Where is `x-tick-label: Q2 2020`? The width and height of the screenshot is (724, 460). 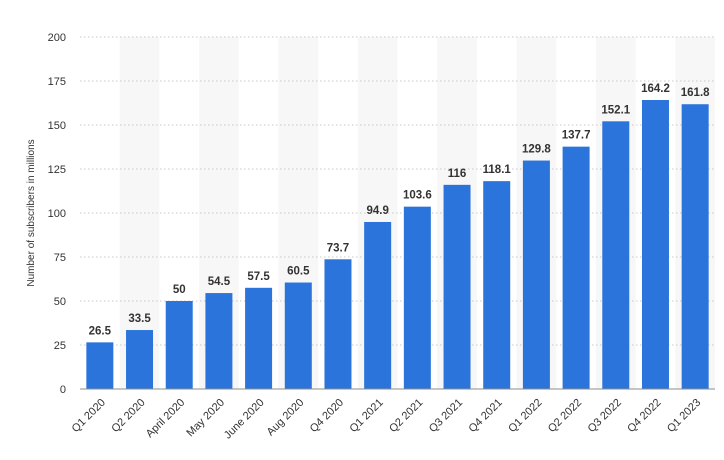 x-tick-label: Q2 2020 is located at coordinates (128, 416).